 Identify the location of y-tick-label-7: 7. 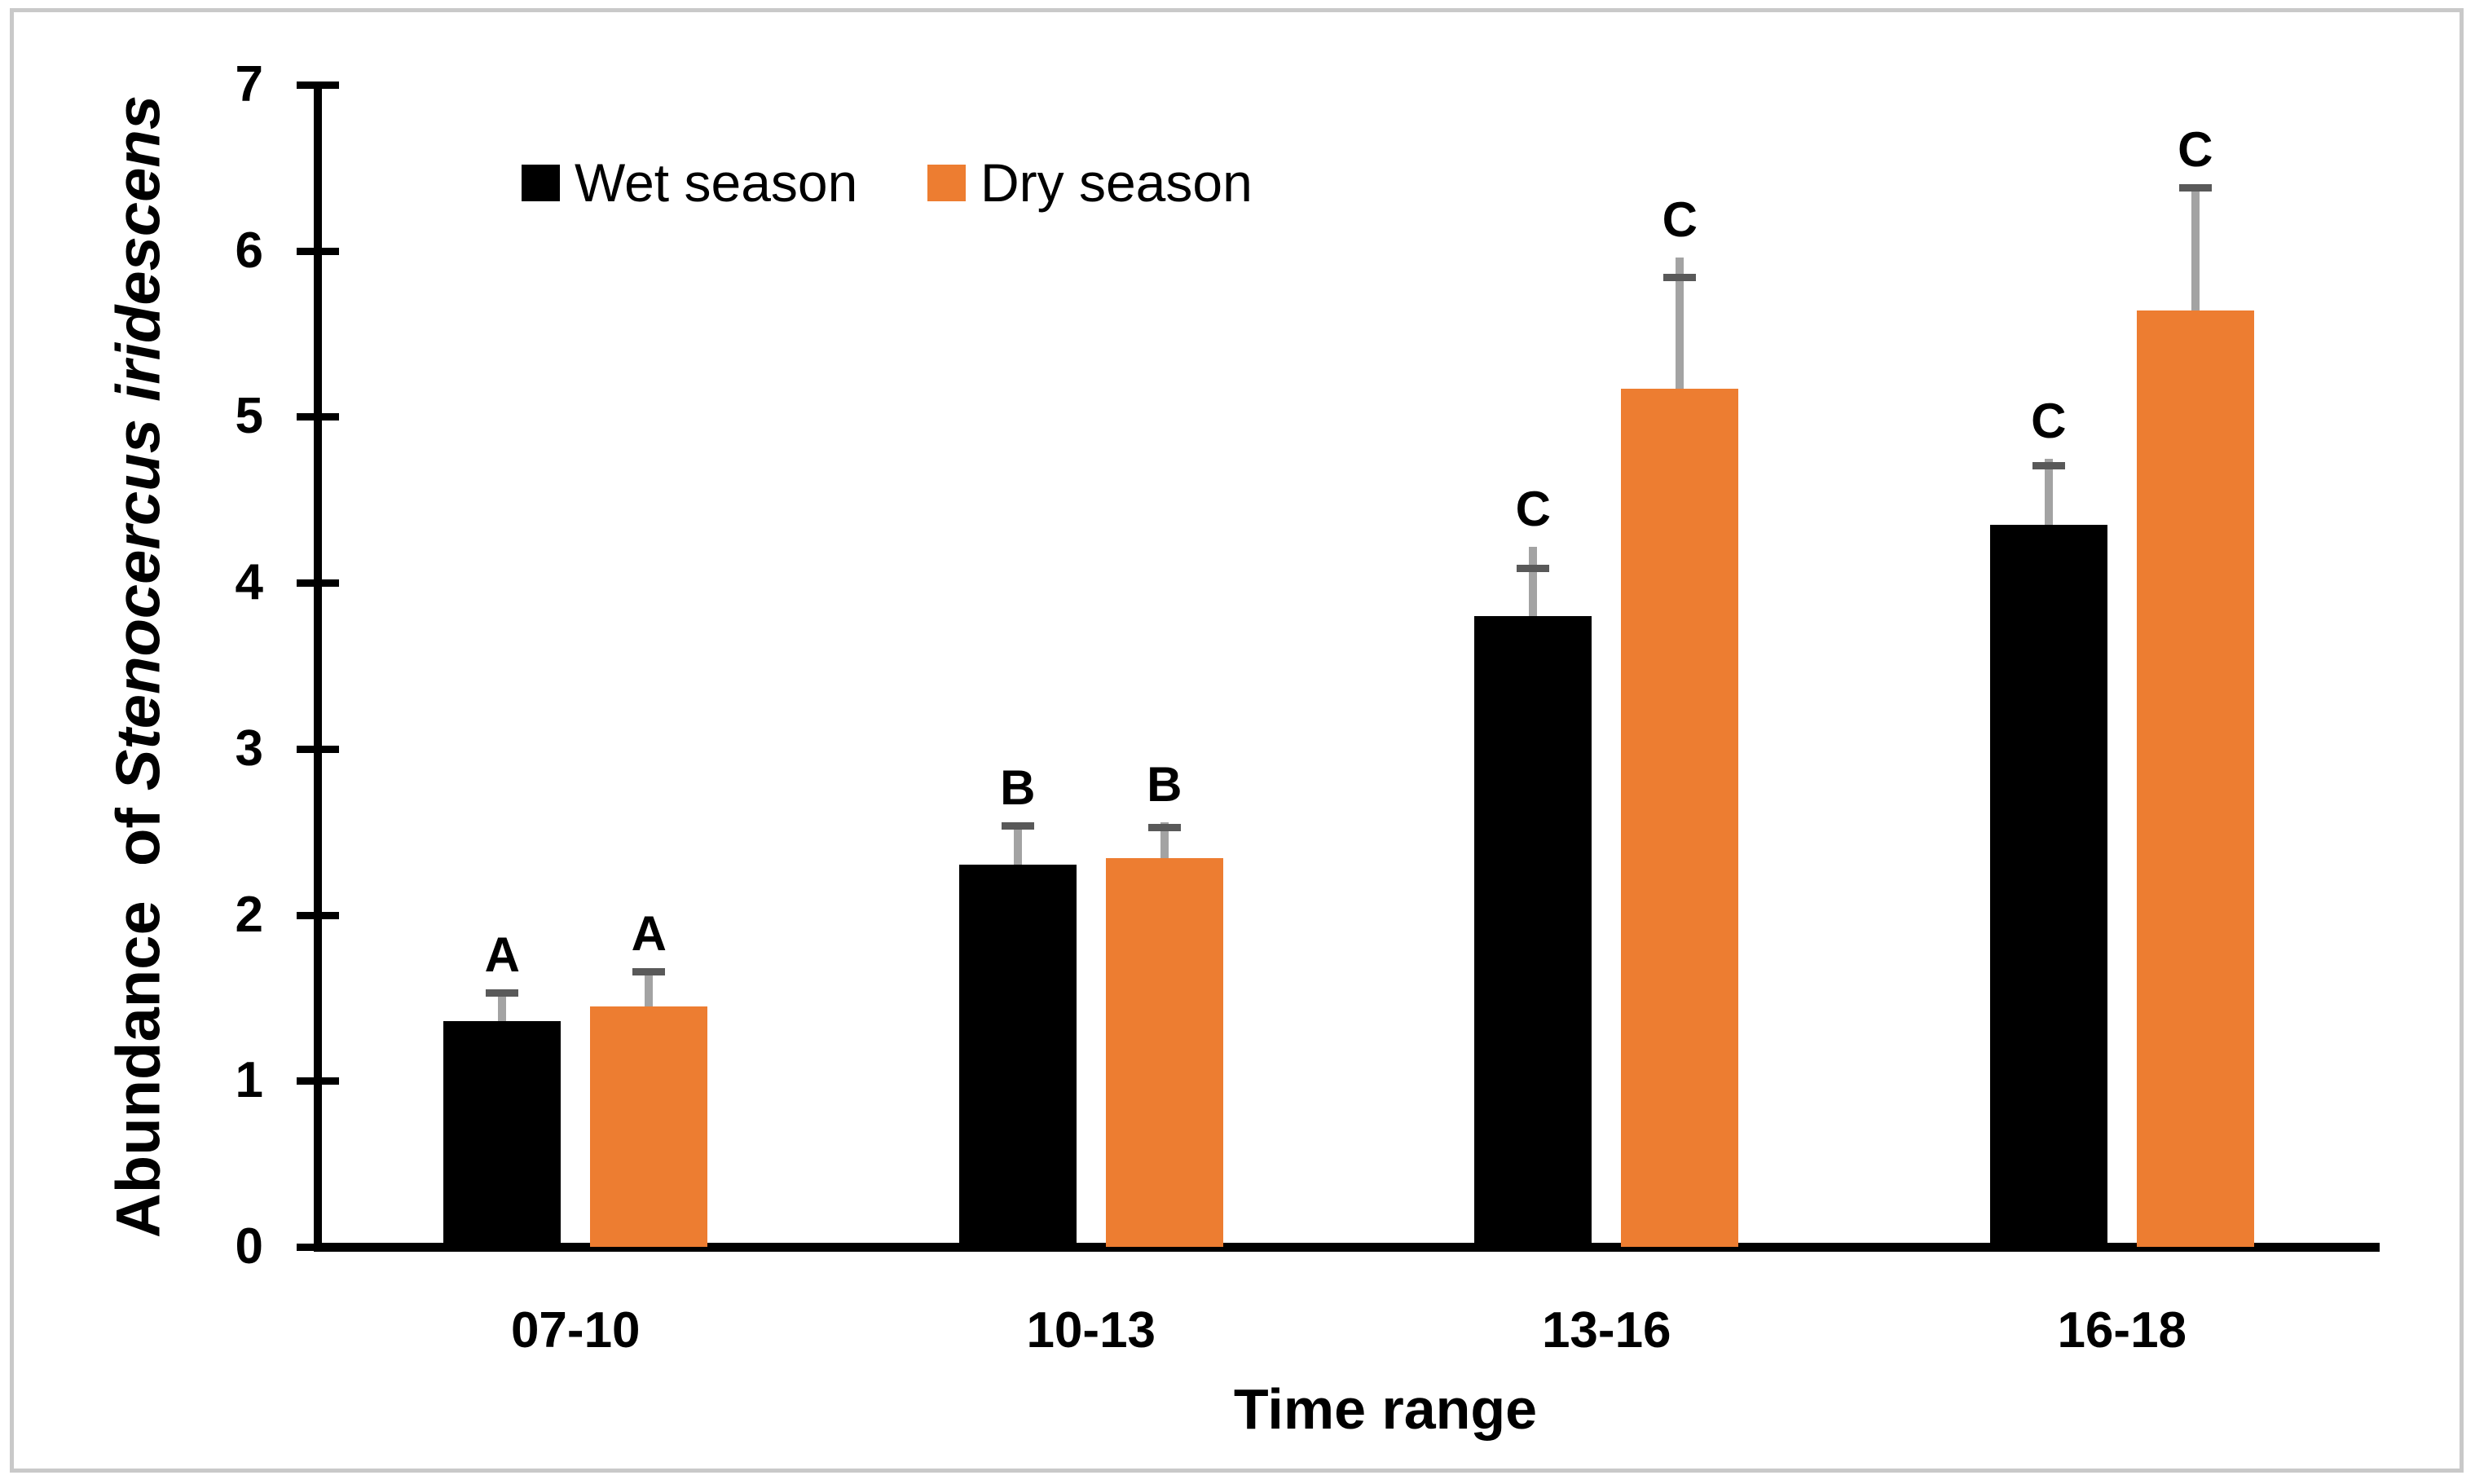
(249, 84).